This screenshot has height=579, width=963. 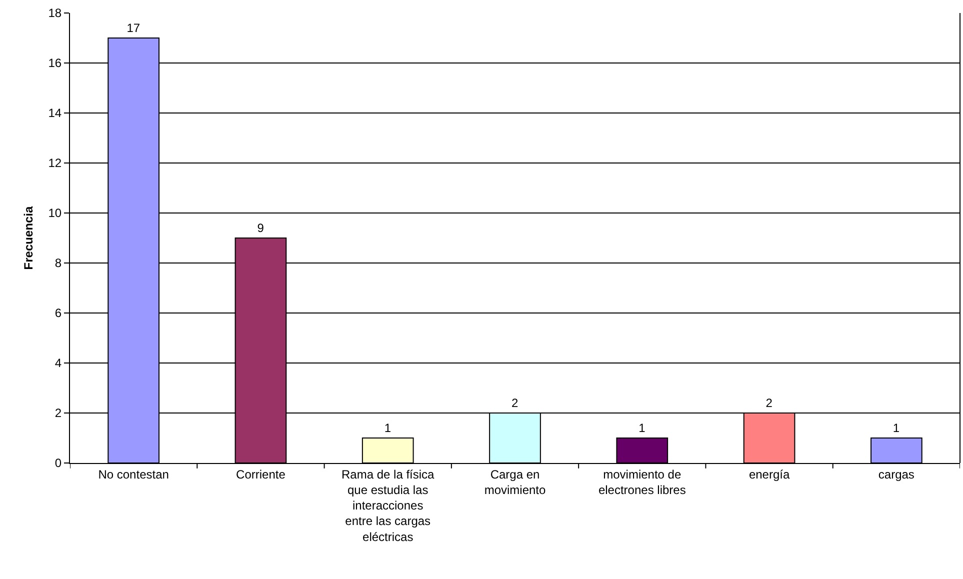 What do you see at coordinates (58, 313) in the screenshot?
I see `y-tick-label: 6` at bounding box center [58, 313].